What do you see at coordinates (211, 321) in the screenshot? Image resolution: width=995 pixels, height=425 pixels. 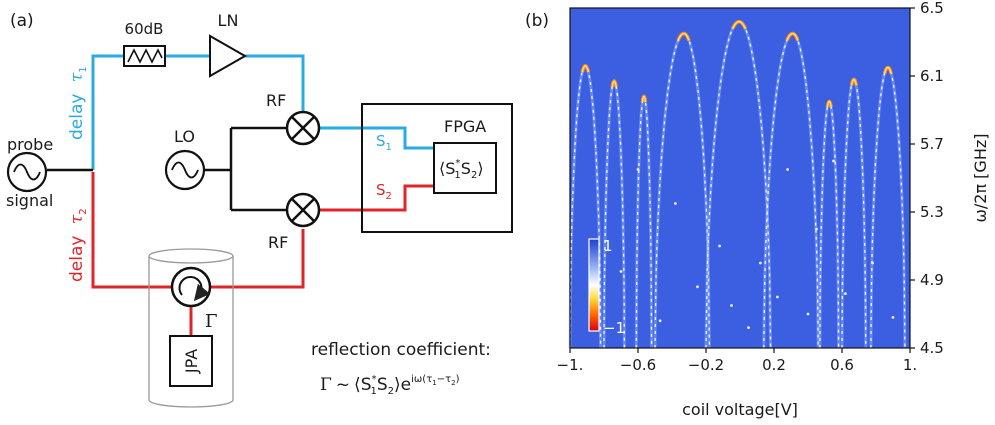 I see `gamma-label: Γ` at bounding box center [211, 321].